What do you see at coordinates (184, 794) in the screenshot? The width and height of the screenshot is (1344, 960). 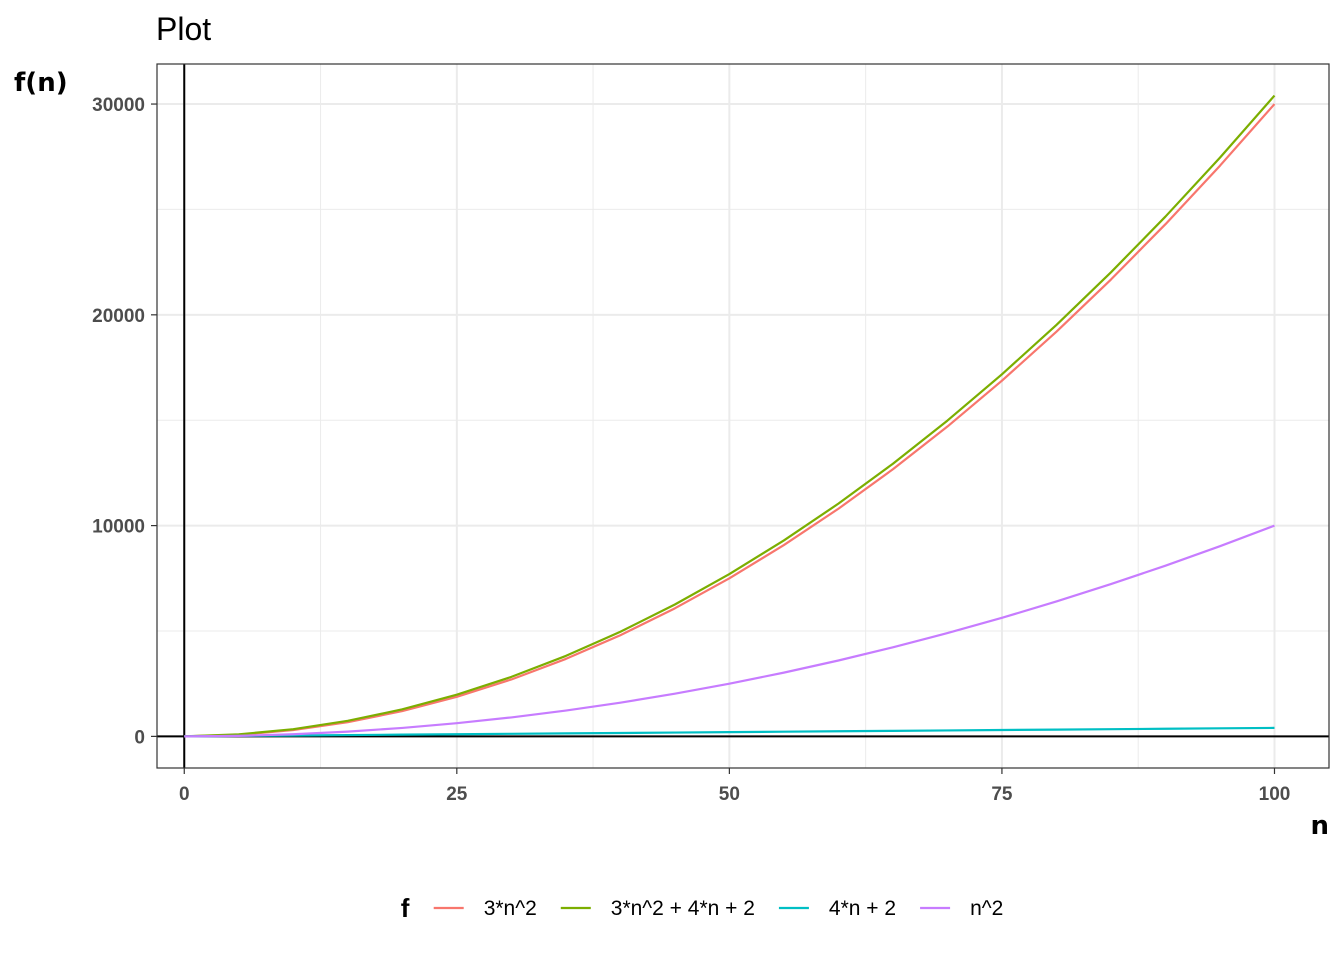 I see `x-tick-label: 0` at bounding box center [184, 794].